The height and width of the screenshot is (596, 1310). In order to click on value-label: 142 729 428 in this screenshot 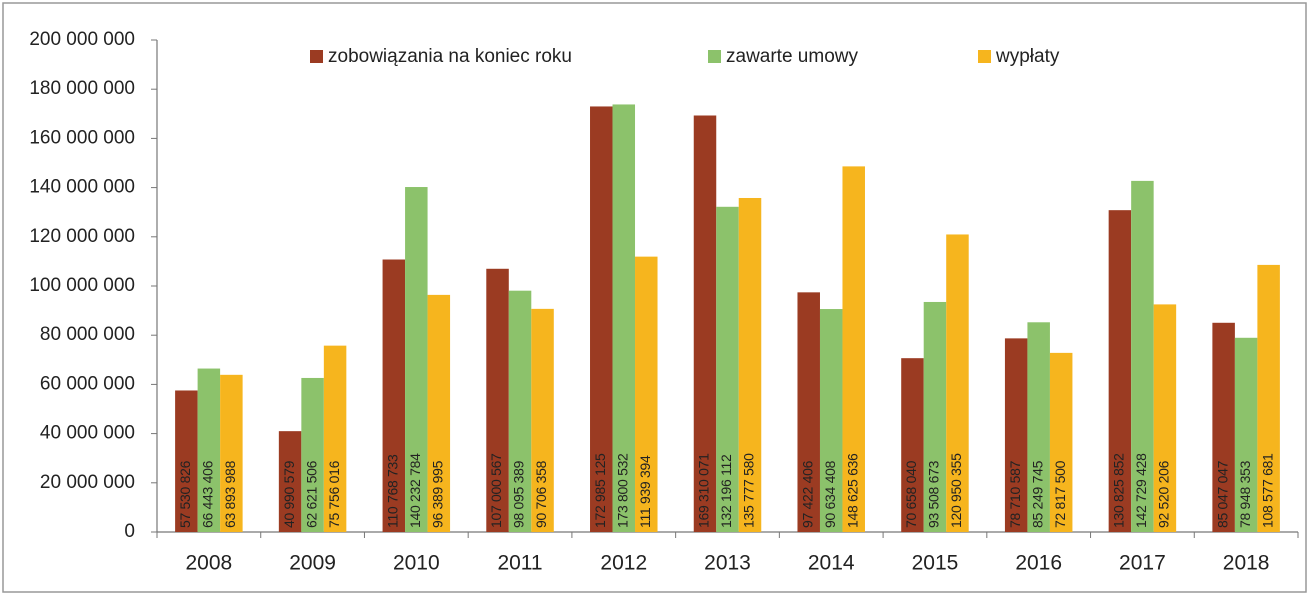, I will do `click(1141, 490)`.